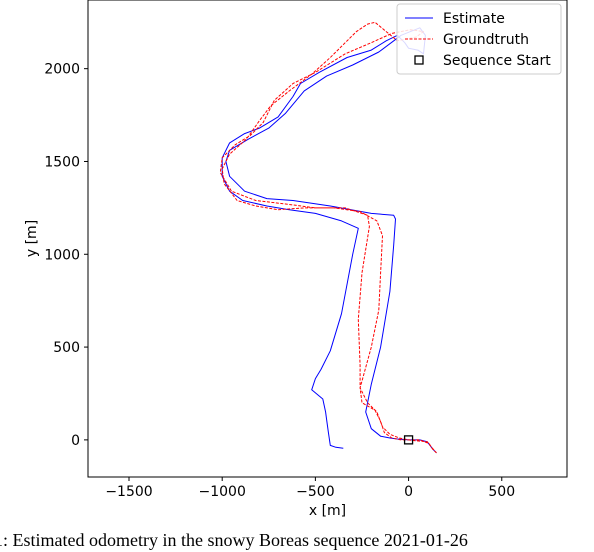  What do you see at coordinates (62, 255) in the screenshot?
I see `y-tick-label: 1000` at bounding box center [62, 255].